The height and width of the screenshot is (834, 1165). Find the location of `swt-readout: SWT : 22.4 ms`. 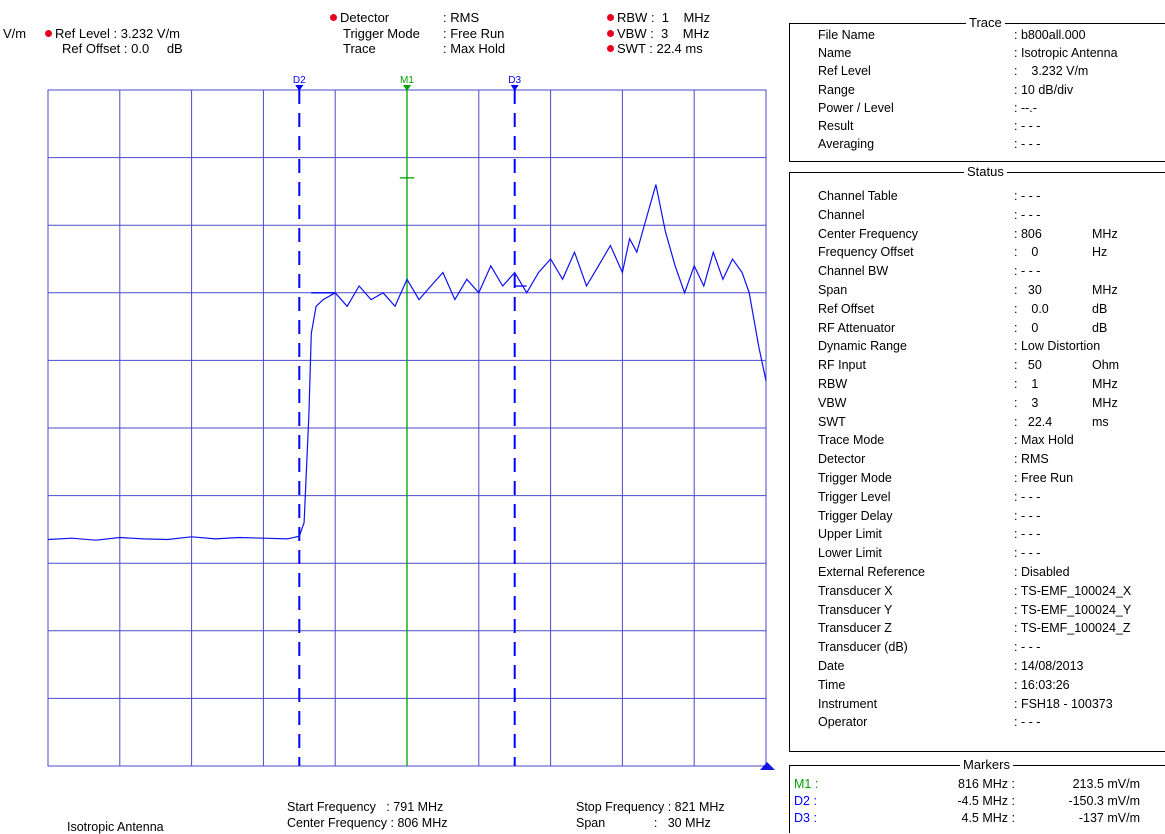

swt-readout: SWT : 22.4 ms is located at coordinates (655, 48).